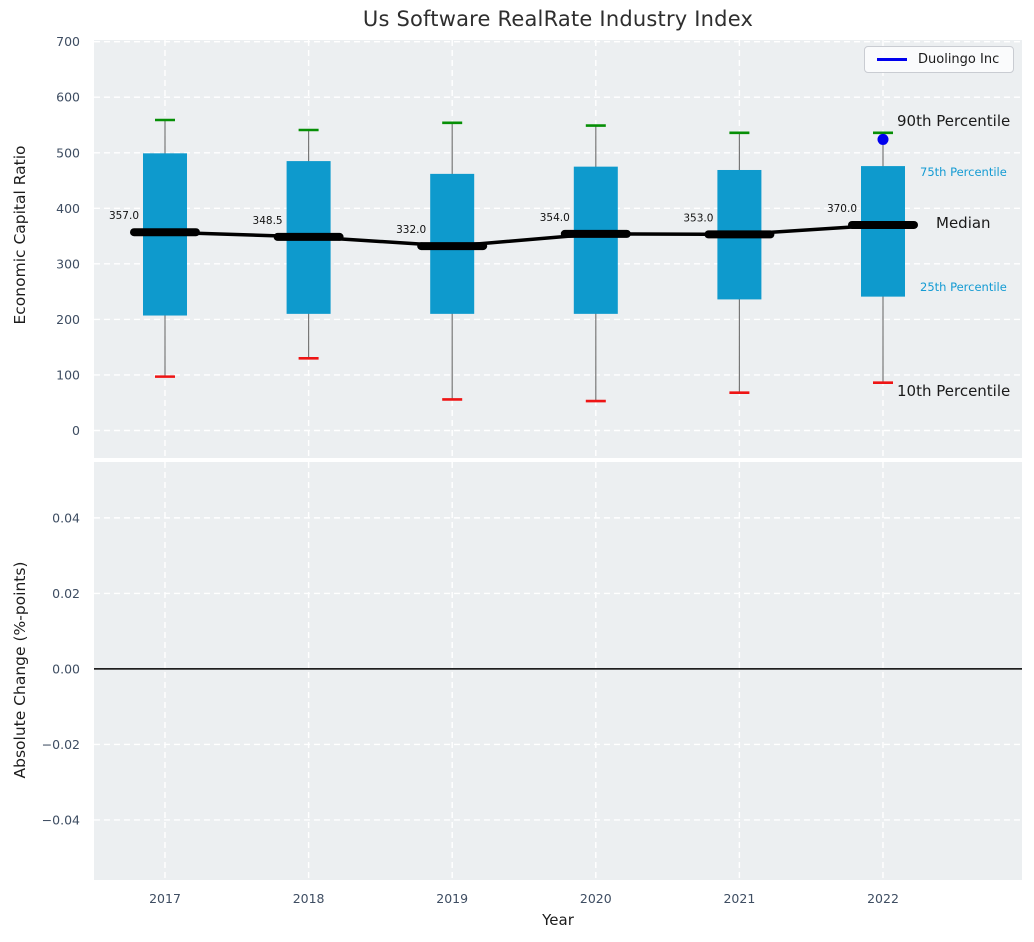 The width and height of the screenshot is (1034, 942). I want to click on xtick-label: 2017, so click(165, 898).